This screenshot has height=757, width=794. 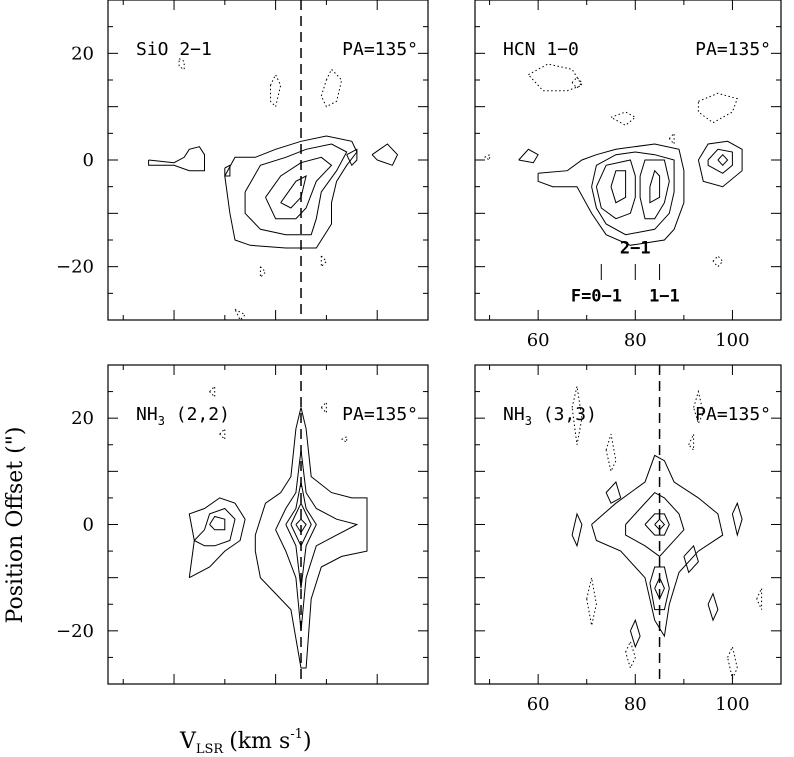 I want to click on hyperfine-label-f01: F=0−1, so click(x=596, y=296).